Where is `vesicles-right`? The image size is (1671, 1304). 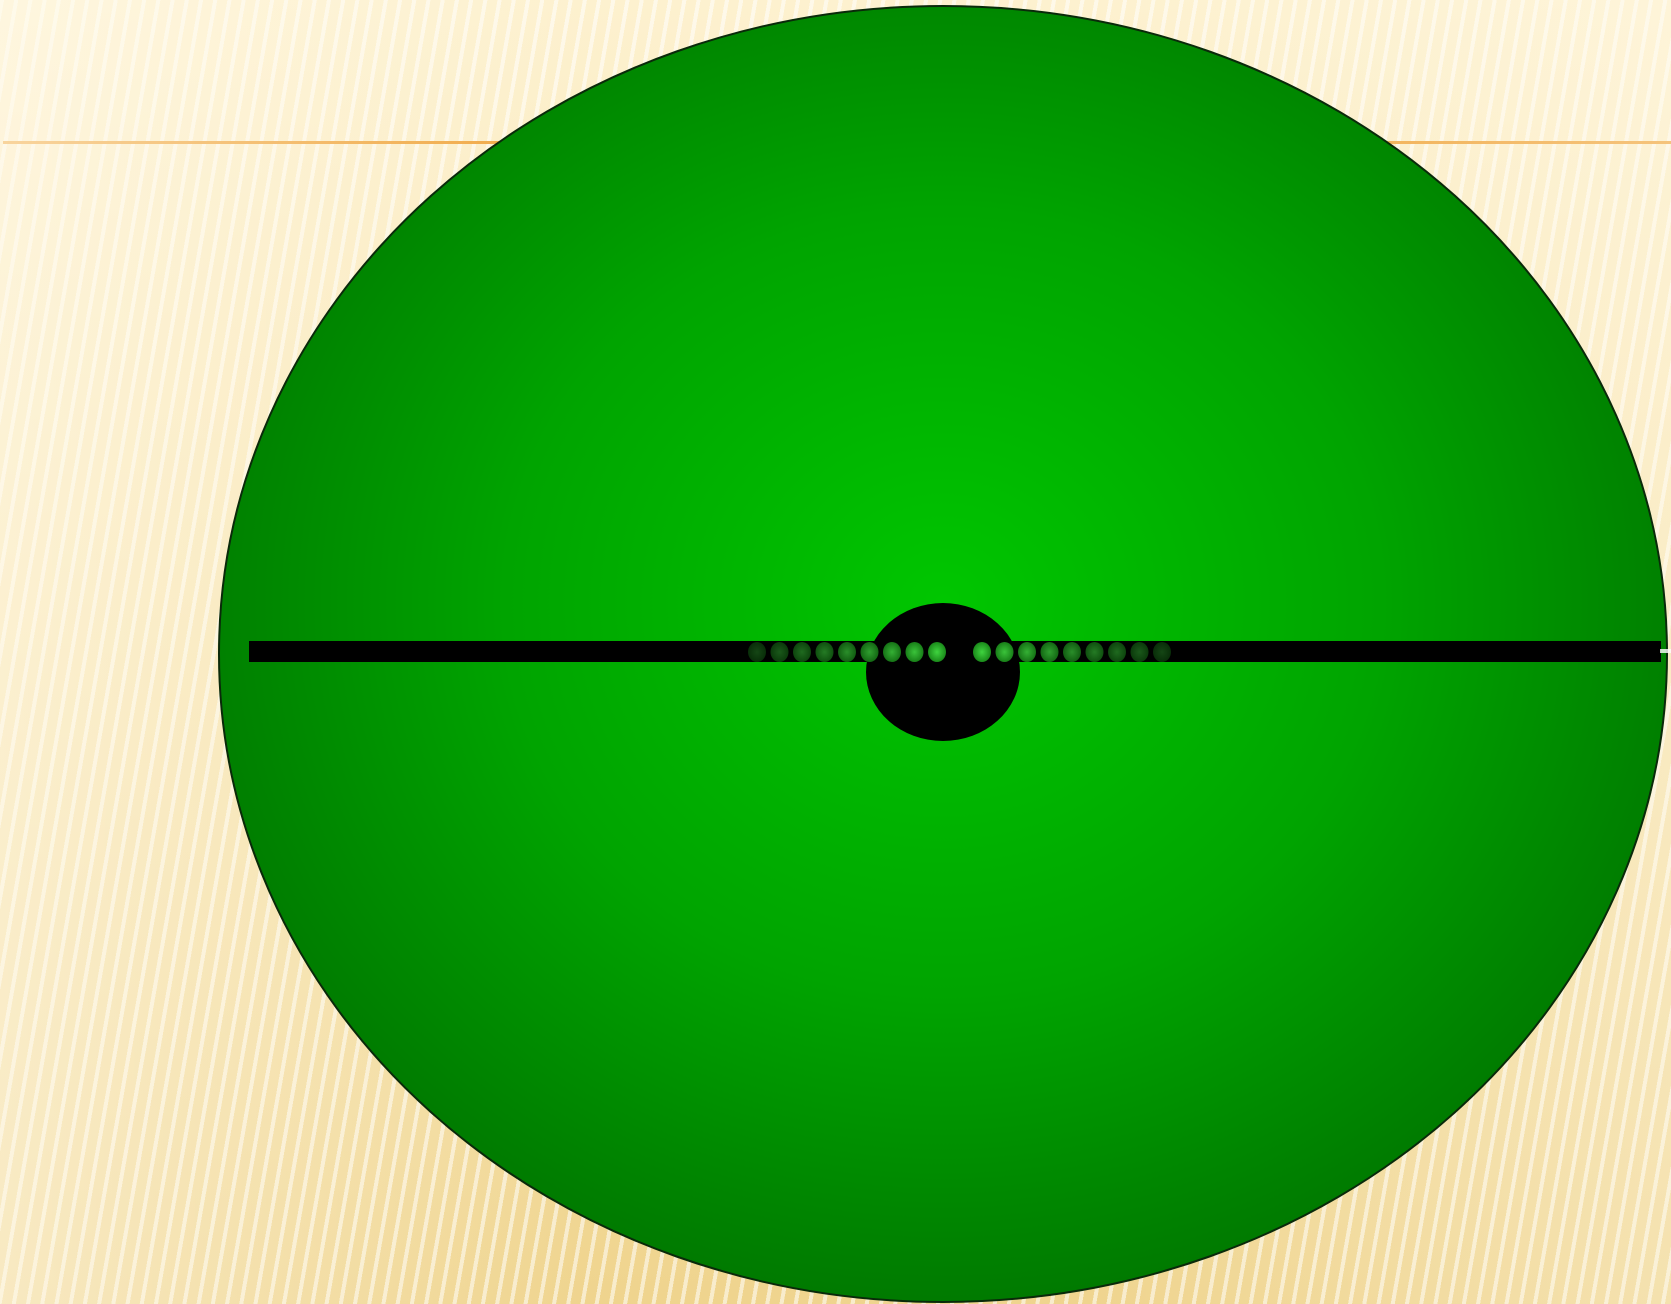
vesicles-right is located at coordinates (1072, 652).